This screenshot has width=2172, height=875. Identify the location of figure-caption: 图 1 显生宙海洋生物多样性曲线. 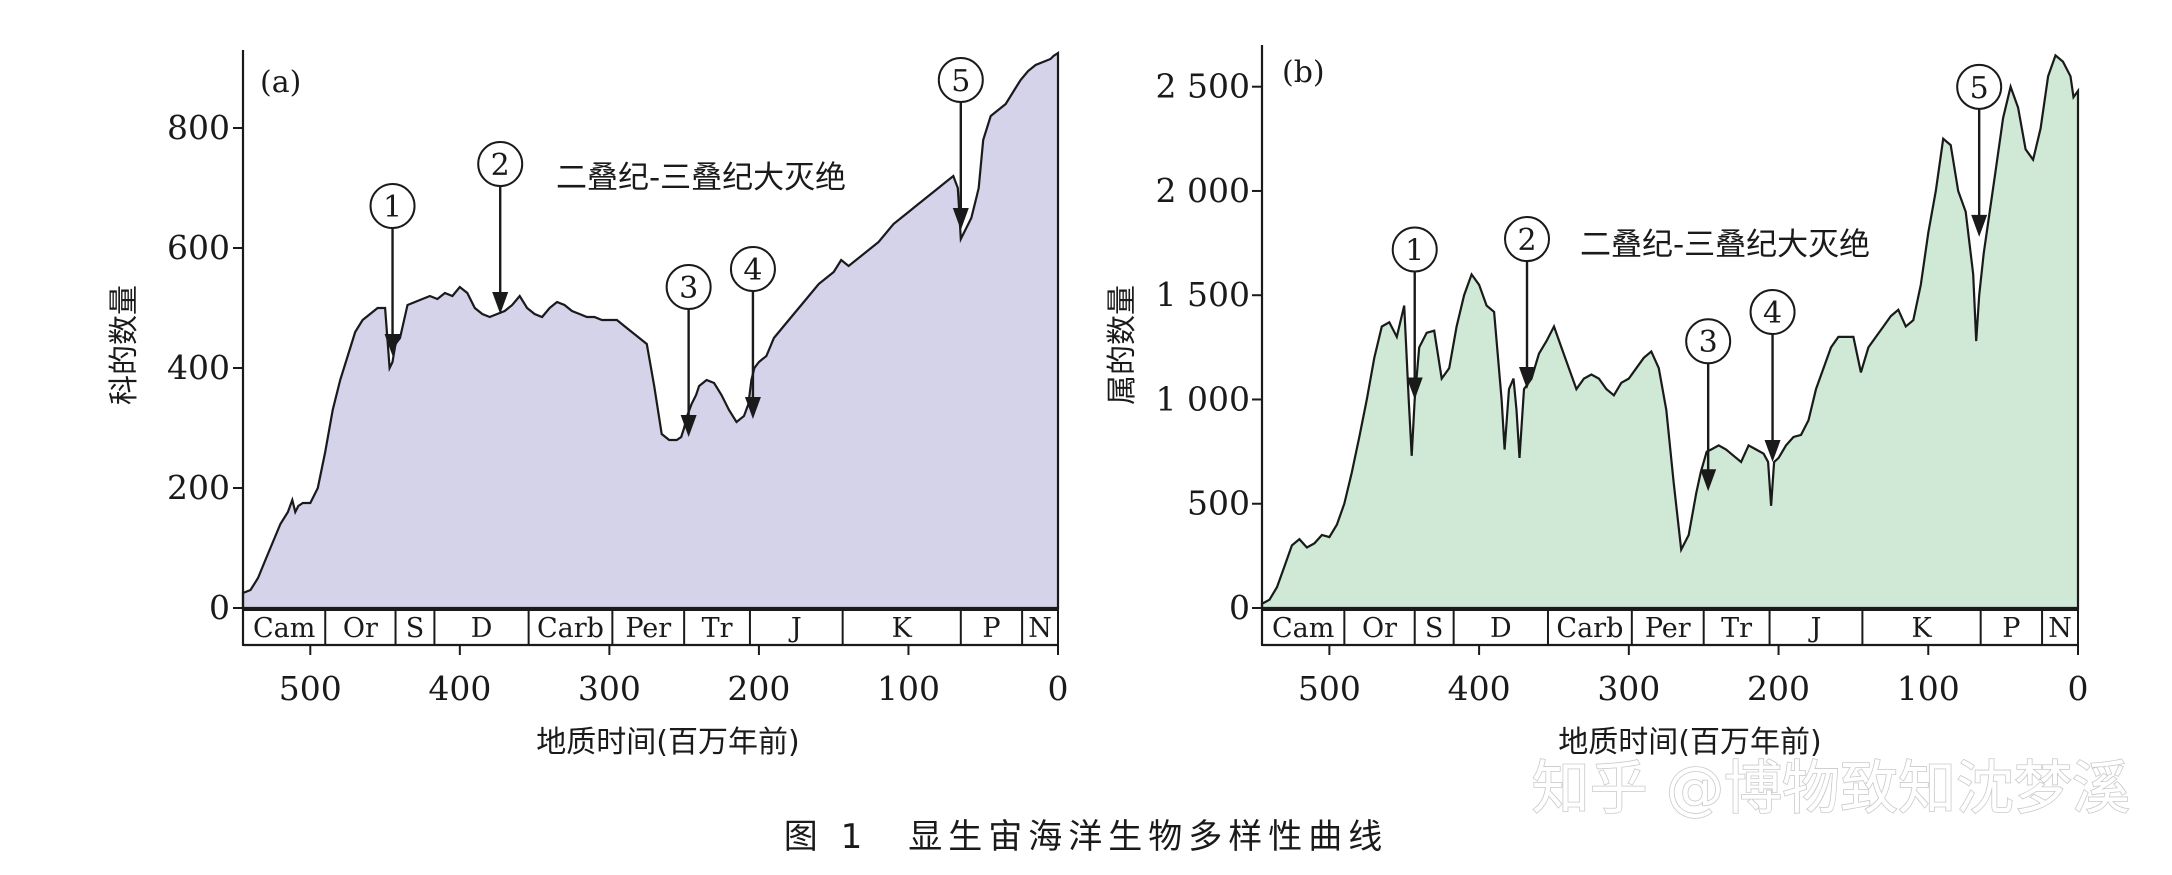
(1086, 837).